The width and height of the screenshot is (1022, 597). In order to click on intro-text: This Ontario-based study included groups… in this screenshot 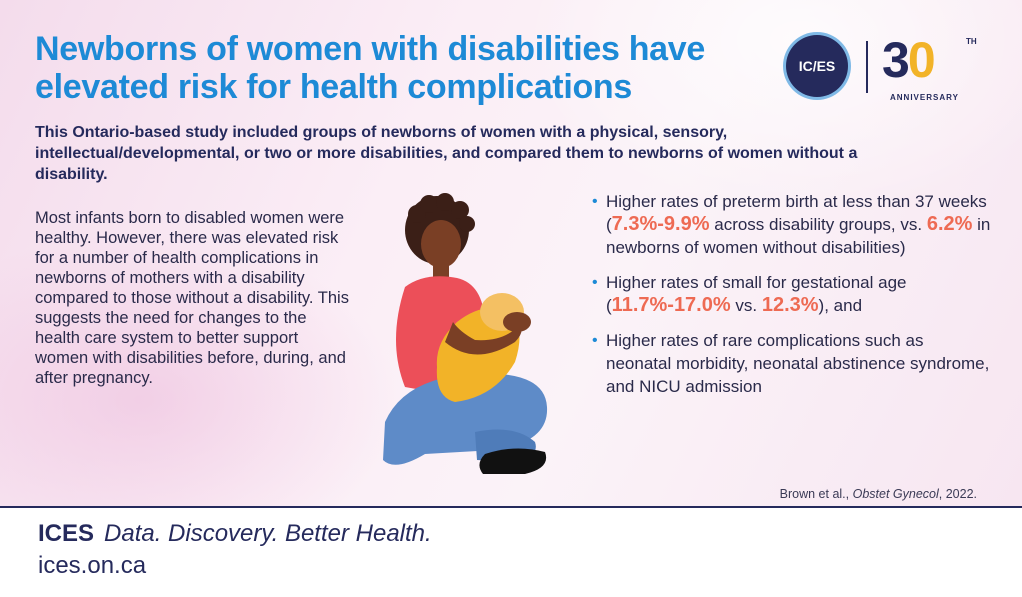, I will do `click(446, 153)`.